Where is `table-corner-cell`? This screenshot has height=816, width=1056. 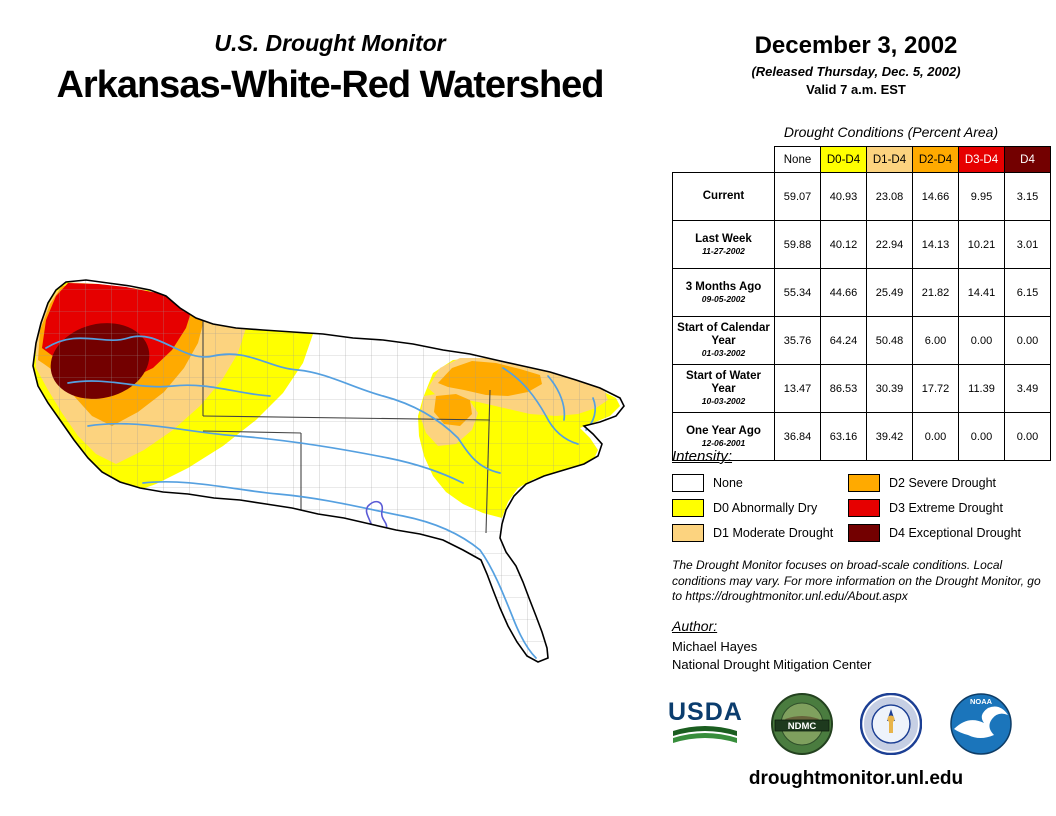
table-corner-cell is located at coordinates (723, 159).